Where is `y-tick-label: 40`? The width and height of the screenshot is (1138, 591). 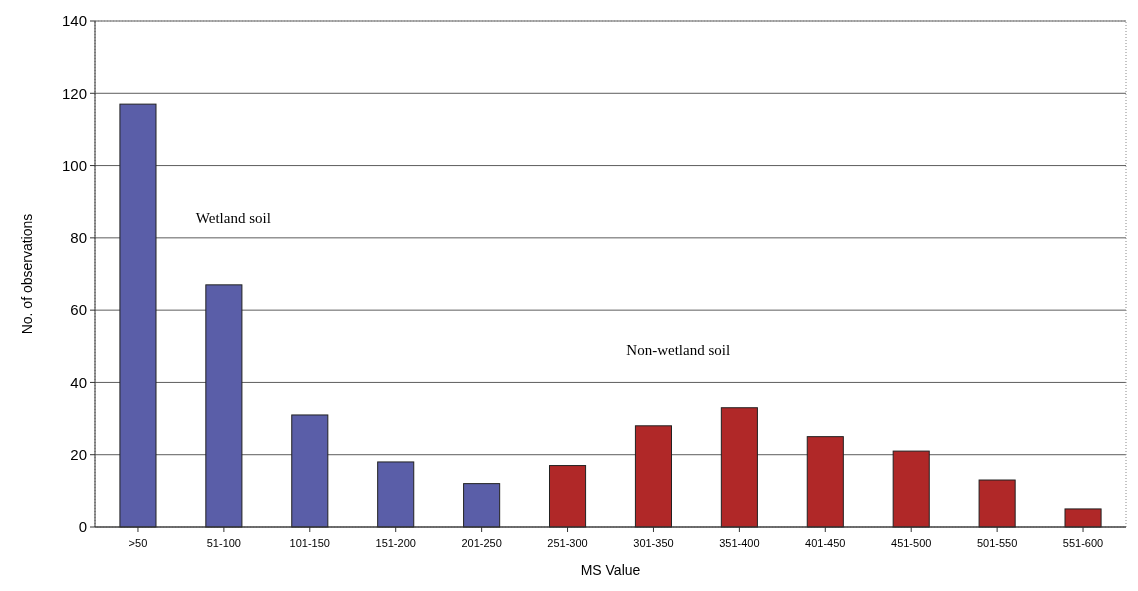
y-tick-label: 40 is located at coordinates (78, 382).